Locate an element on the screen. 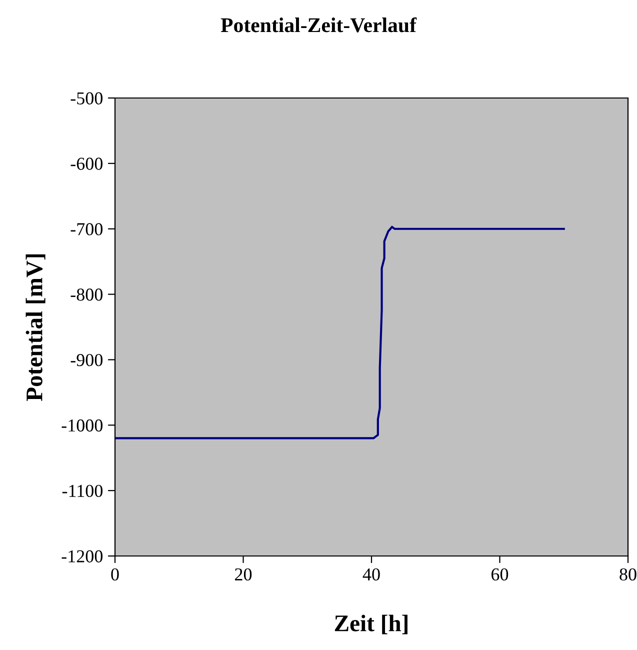 The width and height of the screenshot is (637, 650). chart-title: Potential-Zeit-Verlauf is located at coordinates (318, 24).